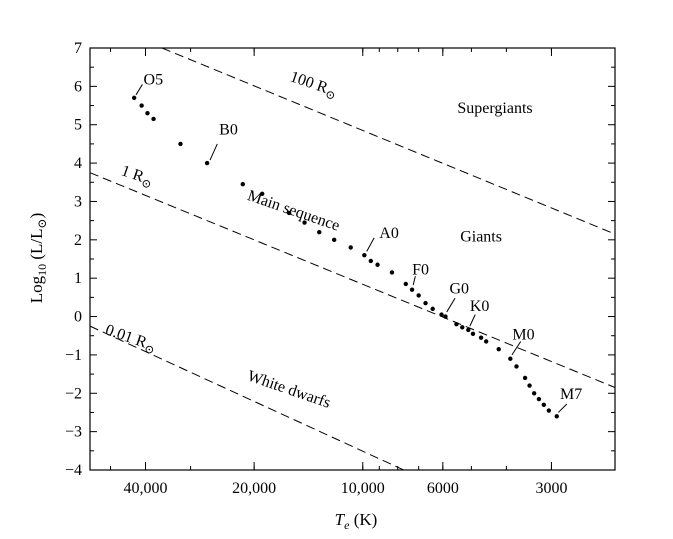  What do you see at coordinates (73, 355) in the screenshot?
I see `y-tick-label: −1` at bounding box center [73, 355].